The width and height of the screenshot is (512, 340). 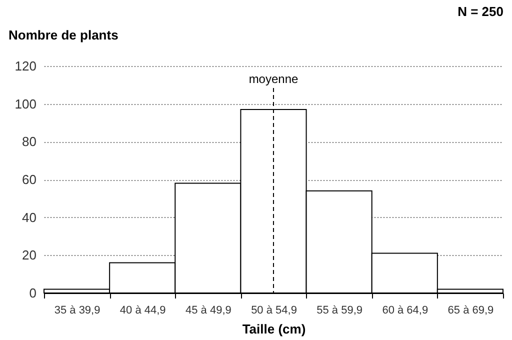 I want to click on y-tick-label: 100, so click(x=25, y=104).